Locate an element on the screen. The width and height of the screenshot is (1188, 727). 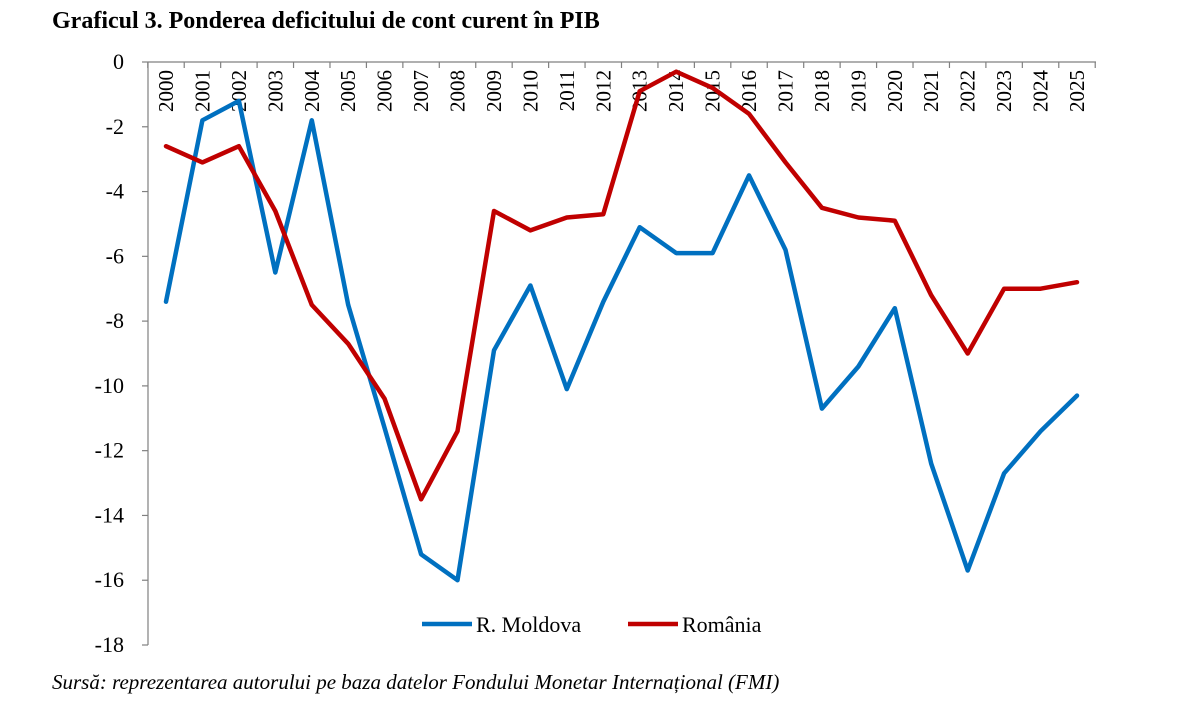
x-tick-label: 2022 is located at coordinates (968, 91).